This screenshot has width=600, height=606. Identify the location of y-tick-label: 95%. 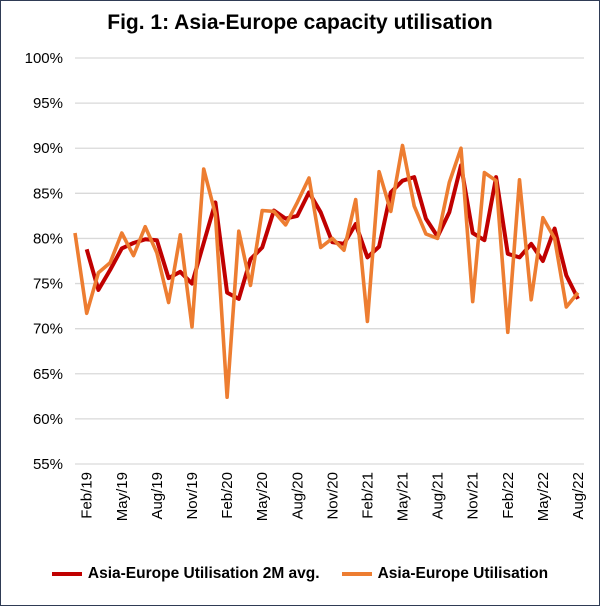
(48, 103).